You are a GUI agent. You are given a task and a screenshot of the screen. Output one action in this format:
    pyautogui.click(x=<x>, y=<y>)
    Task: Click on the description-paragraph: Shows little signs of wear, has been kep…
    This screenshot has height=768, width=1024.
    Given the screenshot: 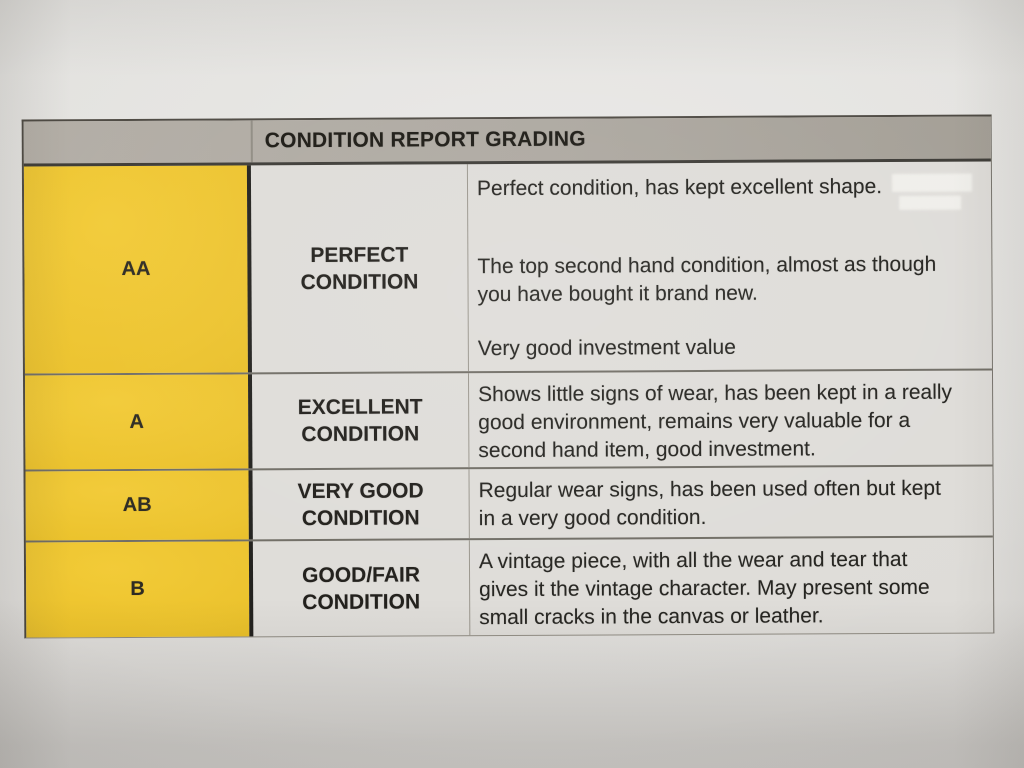 What is the action you would take?
    pyautogui.click(x=715, y=421)
    